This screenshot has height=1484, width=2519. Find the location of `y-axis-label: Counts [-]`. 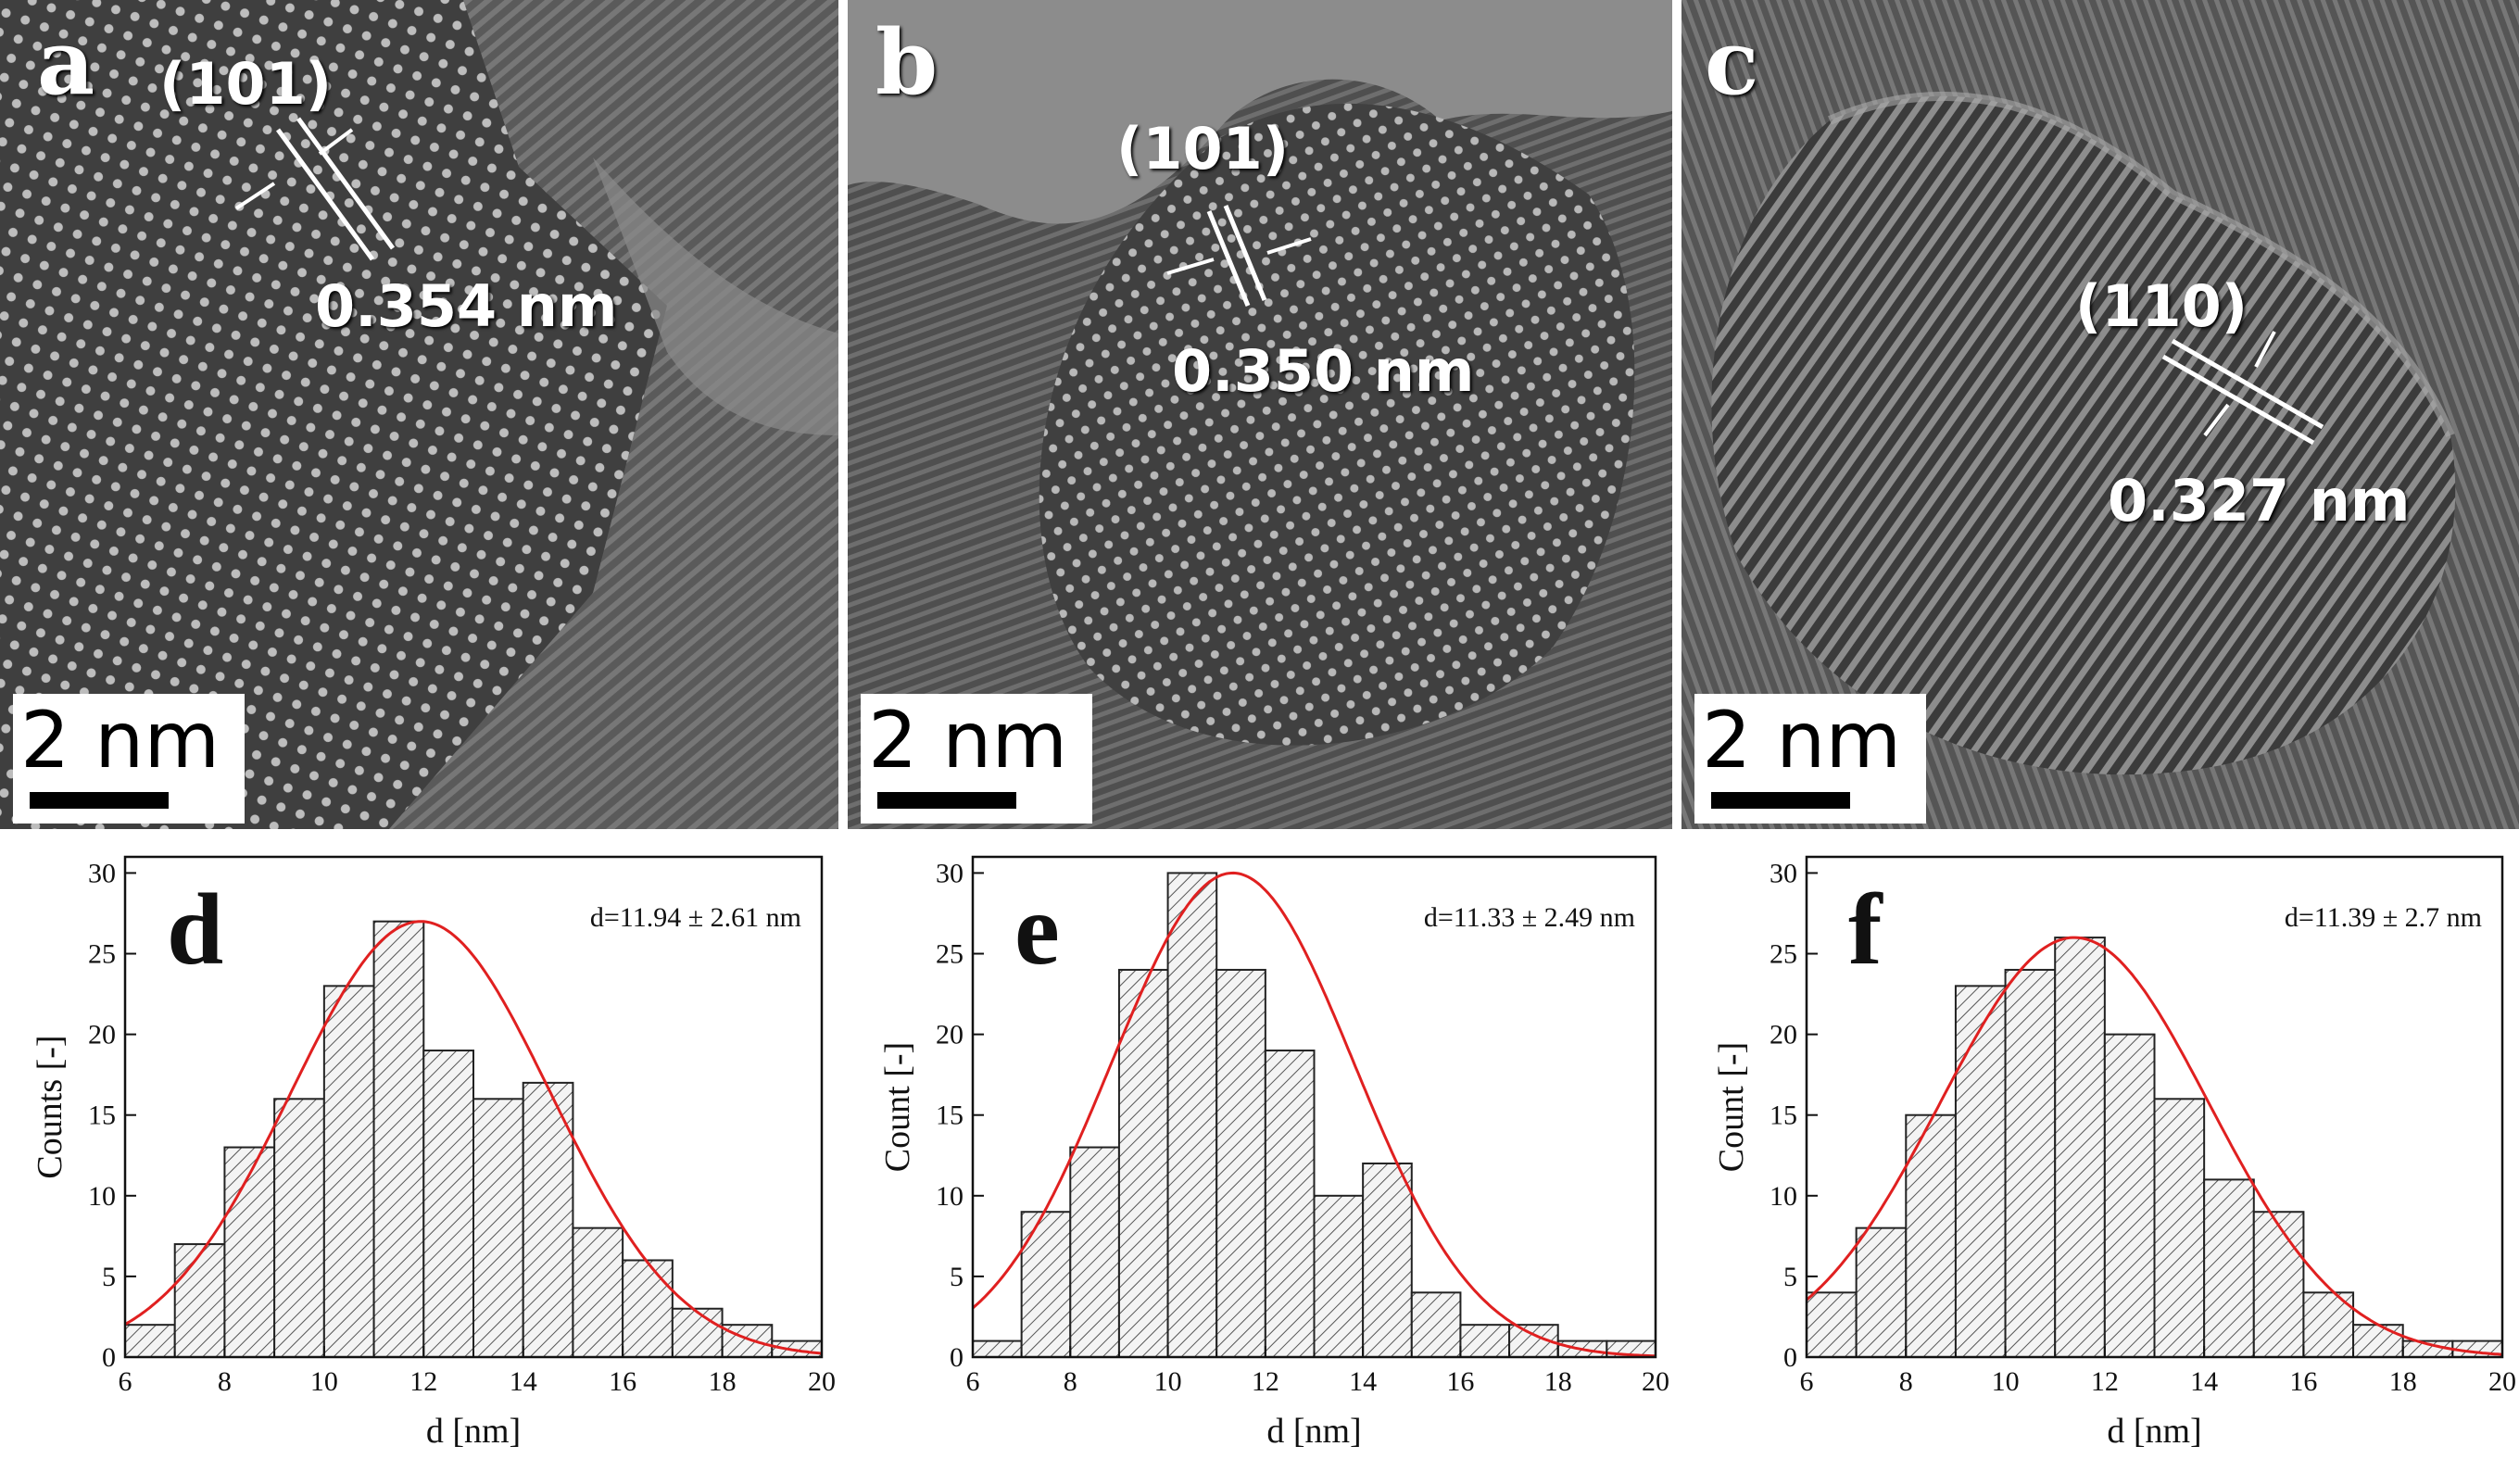

y-axis-label: Counts [-] is located at coordinates (50, 1106).